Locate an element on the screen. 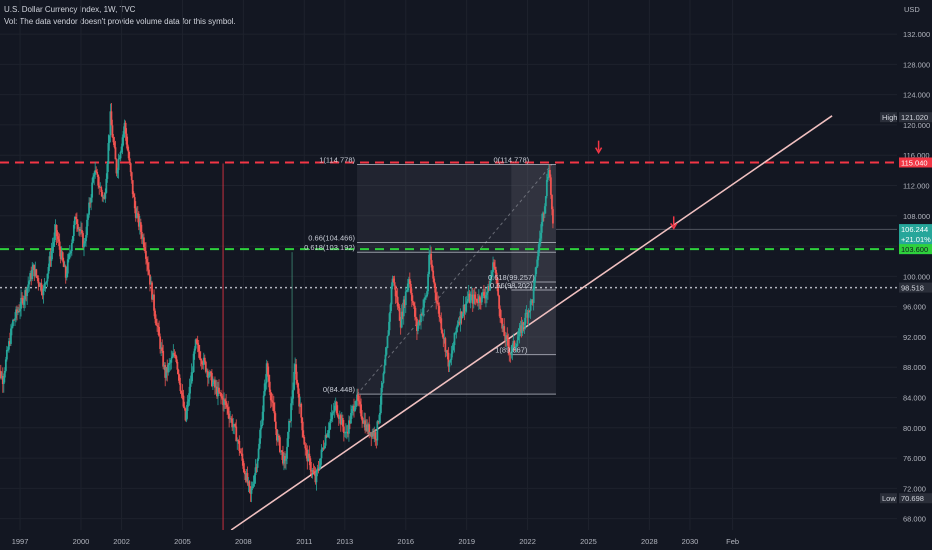  y-tick-label: 128.000 is located at coordinates (916, 64).